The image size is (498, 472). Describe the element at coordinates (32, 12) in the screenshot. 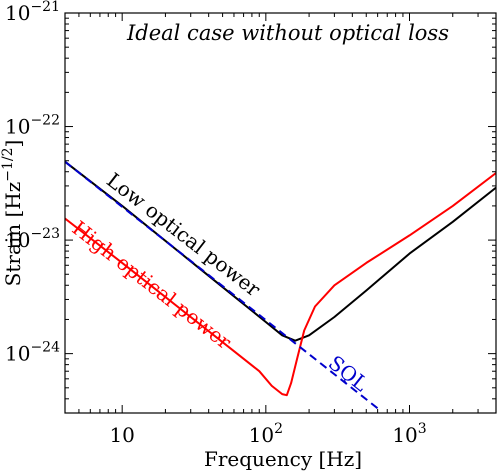

I see `y-tick-label: 10−21` at that location.